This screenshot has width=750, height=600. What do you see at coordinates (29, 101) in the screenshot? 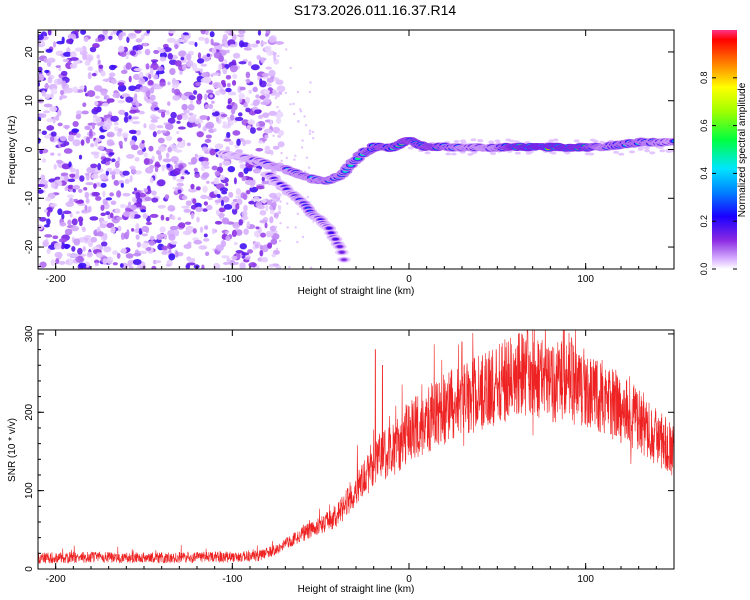
I see `y-tick-label: 10` at bounding box center [29, 101].